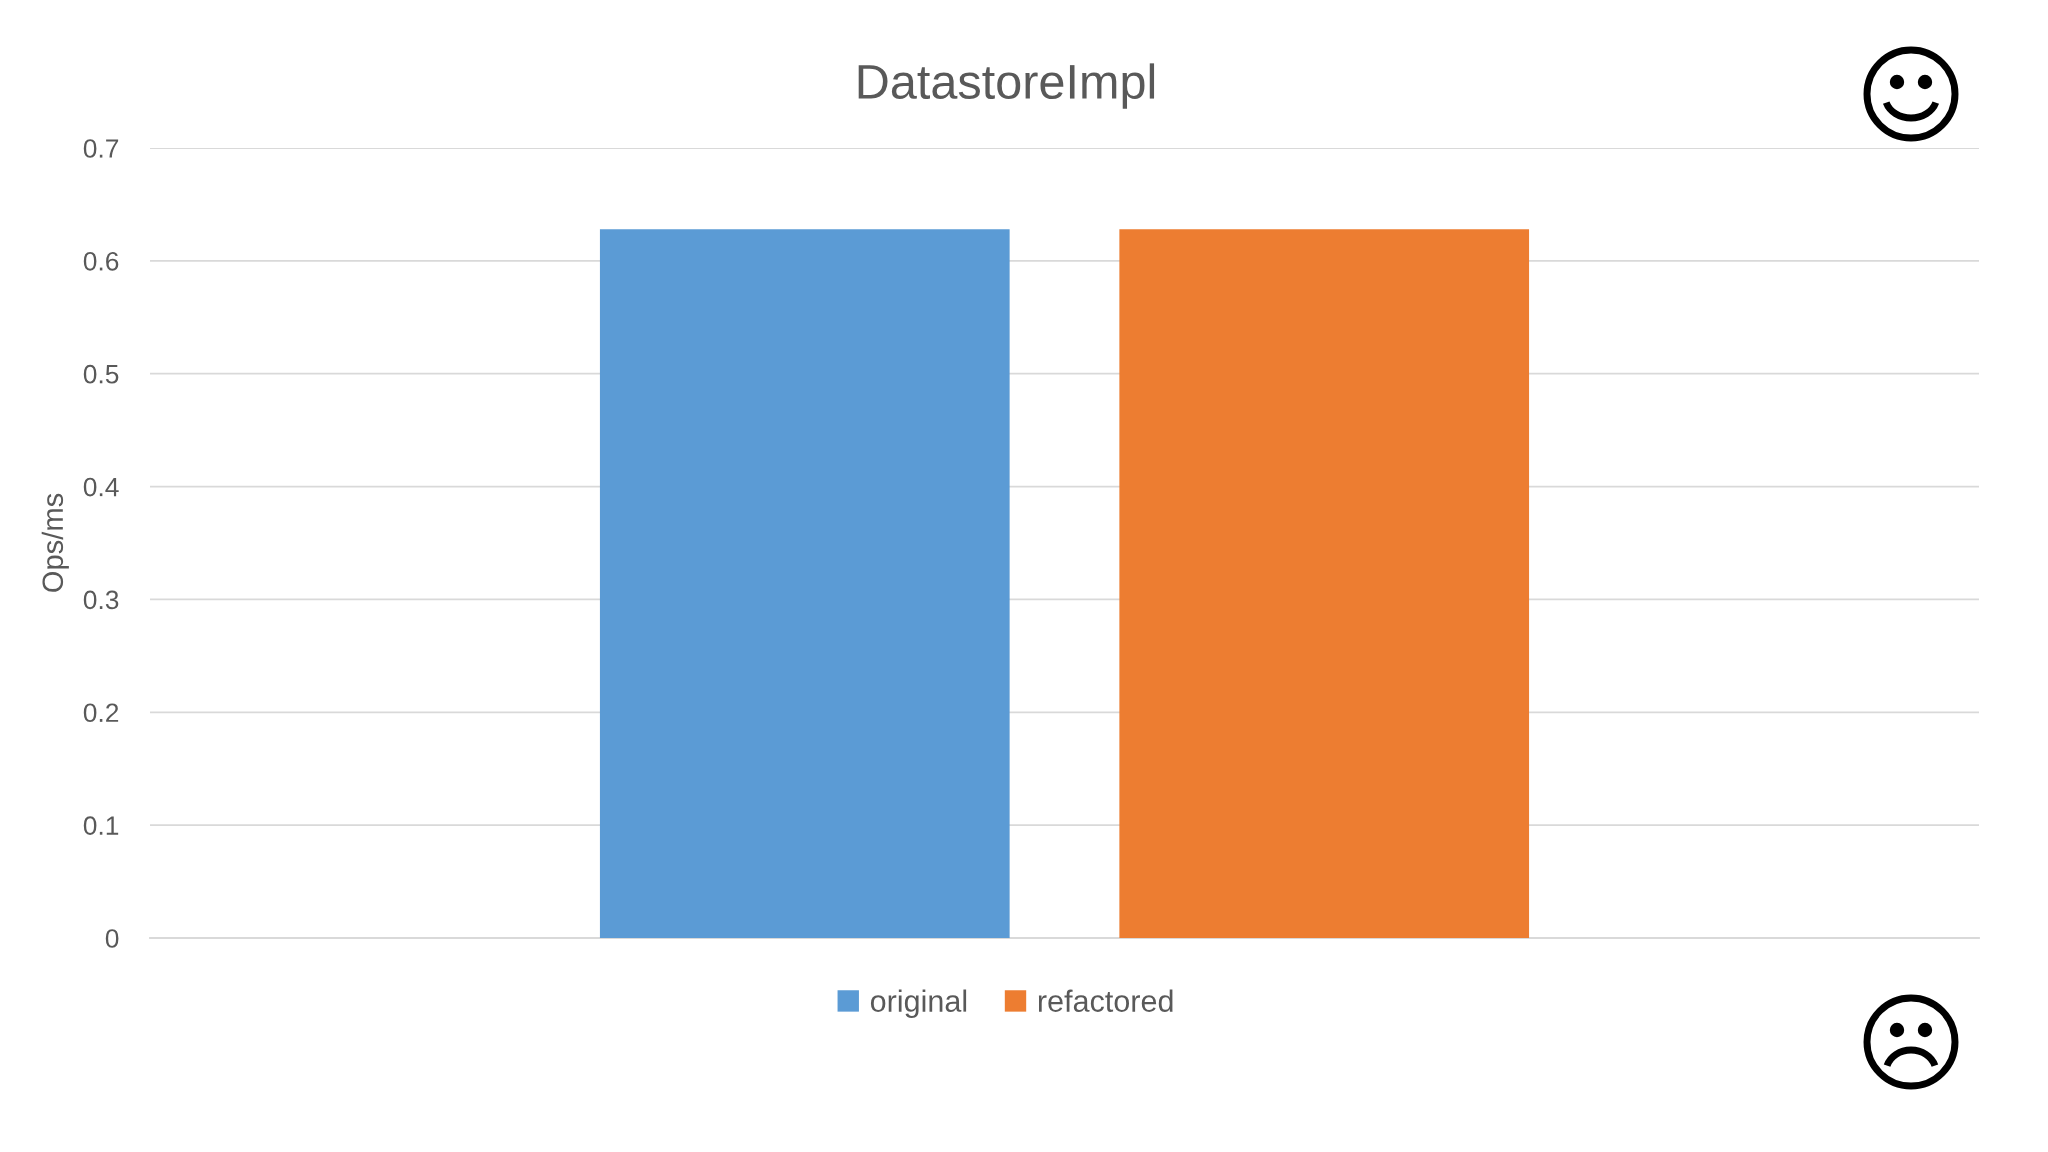  What do you see at coordinates (918, 1003) in the screenshot?
I see `legend-label: original` at bounding box center [918, 1003].